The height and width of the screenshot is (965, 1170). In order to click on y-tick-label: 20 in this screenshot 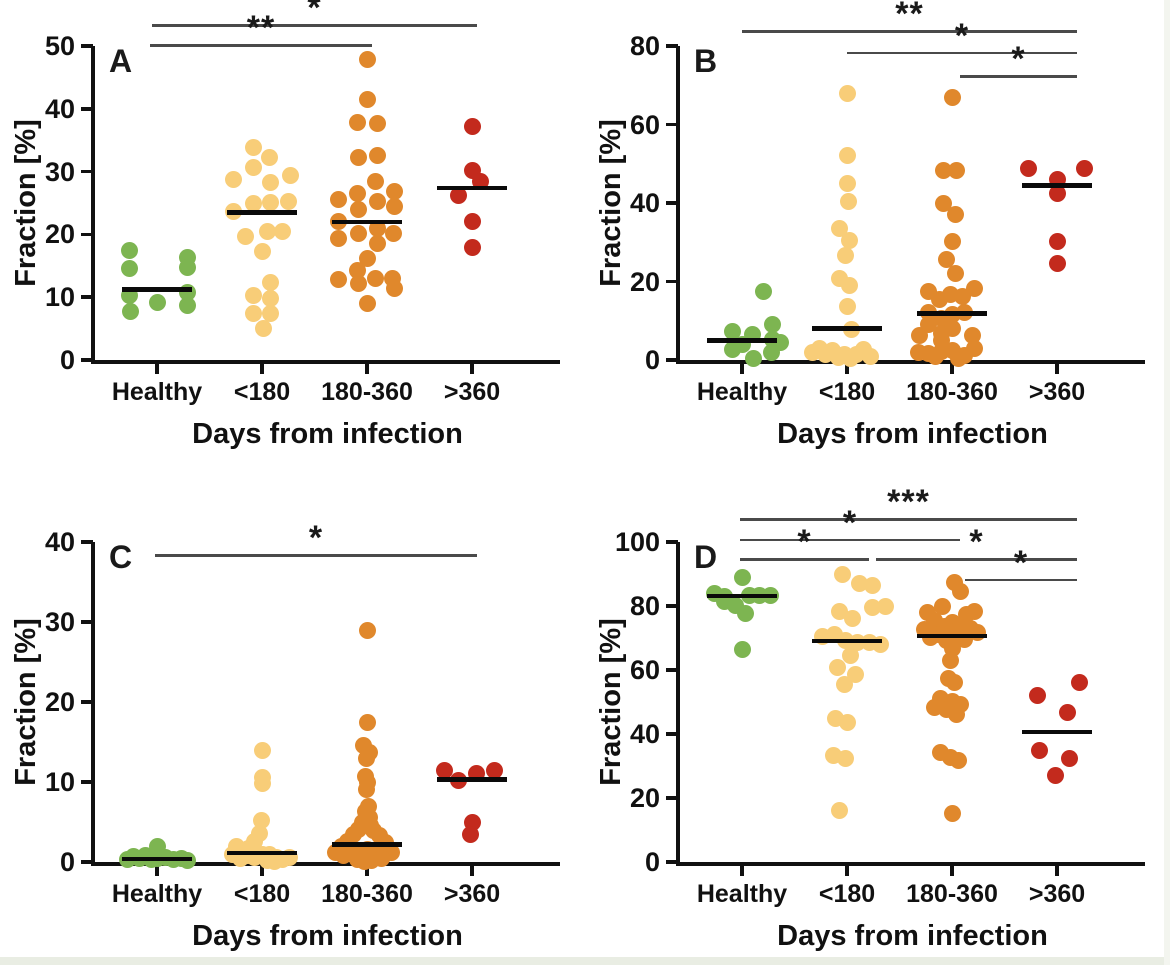, I will do `click(59, 234)`.